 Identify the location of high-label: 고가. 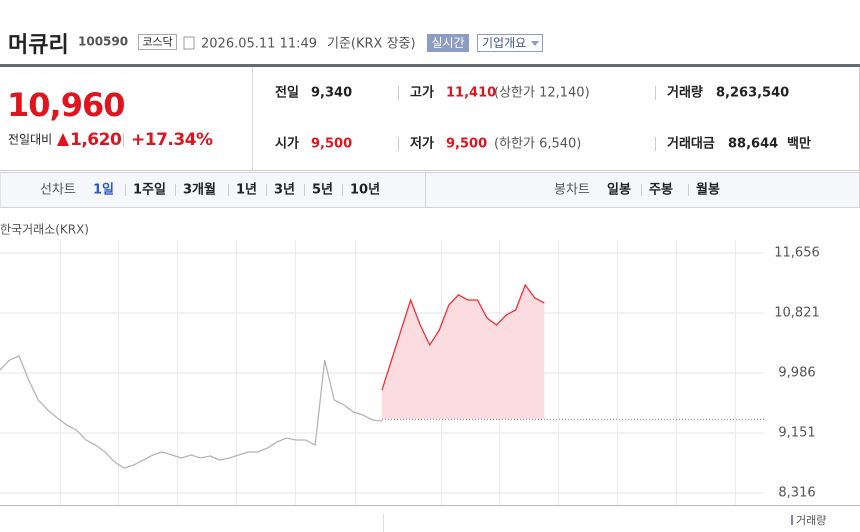
(422, 93).